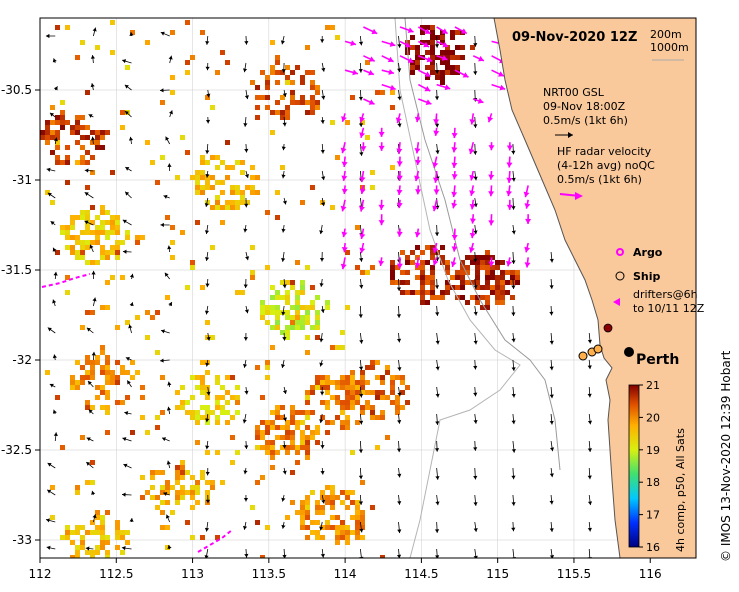 This screenshot has height=592, width=739. What do you see at coordinates (345, 574) in the screenshot?
I see `x-tick-label: 114` at bounding box center [345, 574].